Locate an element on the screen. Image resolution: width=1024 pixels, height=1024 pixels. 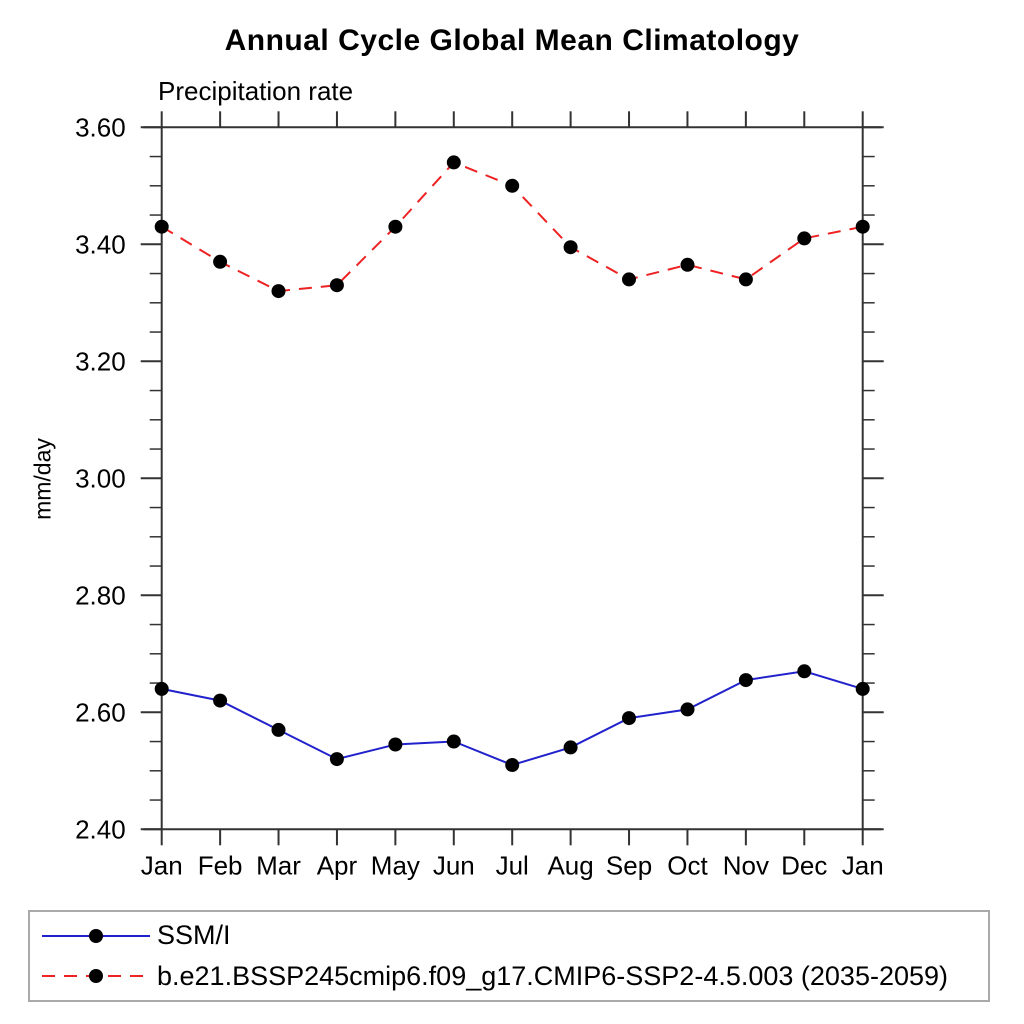
x-tick-label: May is located at coordinates (395, 865).